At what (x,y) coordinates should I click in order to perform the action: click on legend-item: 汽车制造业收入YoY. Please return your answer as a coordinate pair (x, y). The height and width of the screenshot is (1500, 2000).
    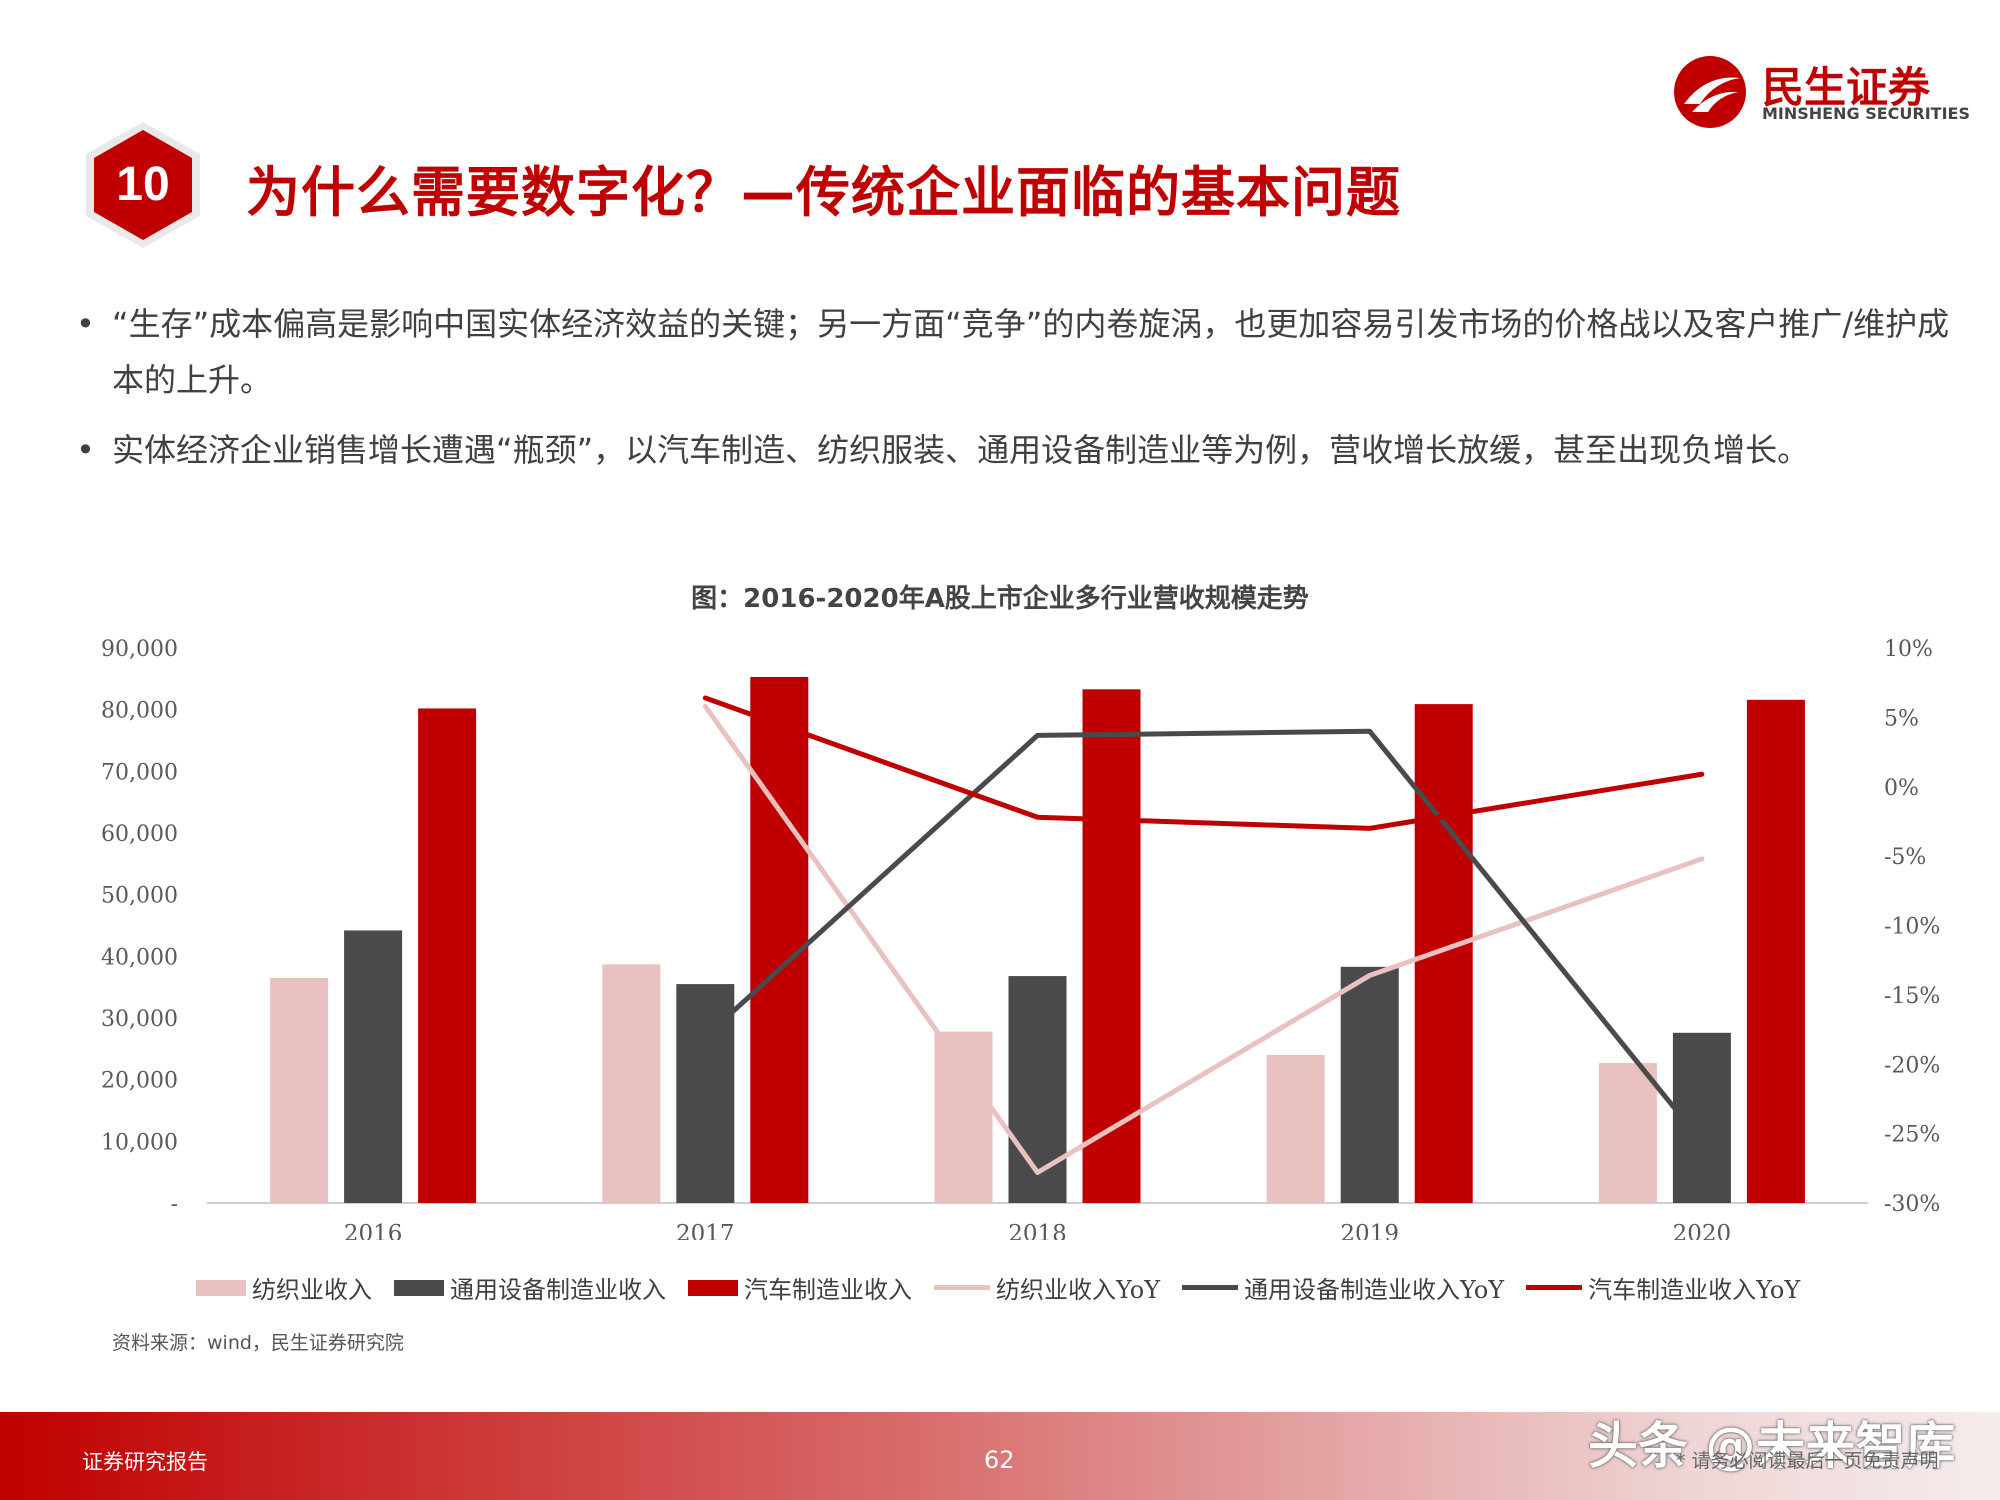
    Looking at the image, I should click on (1663, 1287).